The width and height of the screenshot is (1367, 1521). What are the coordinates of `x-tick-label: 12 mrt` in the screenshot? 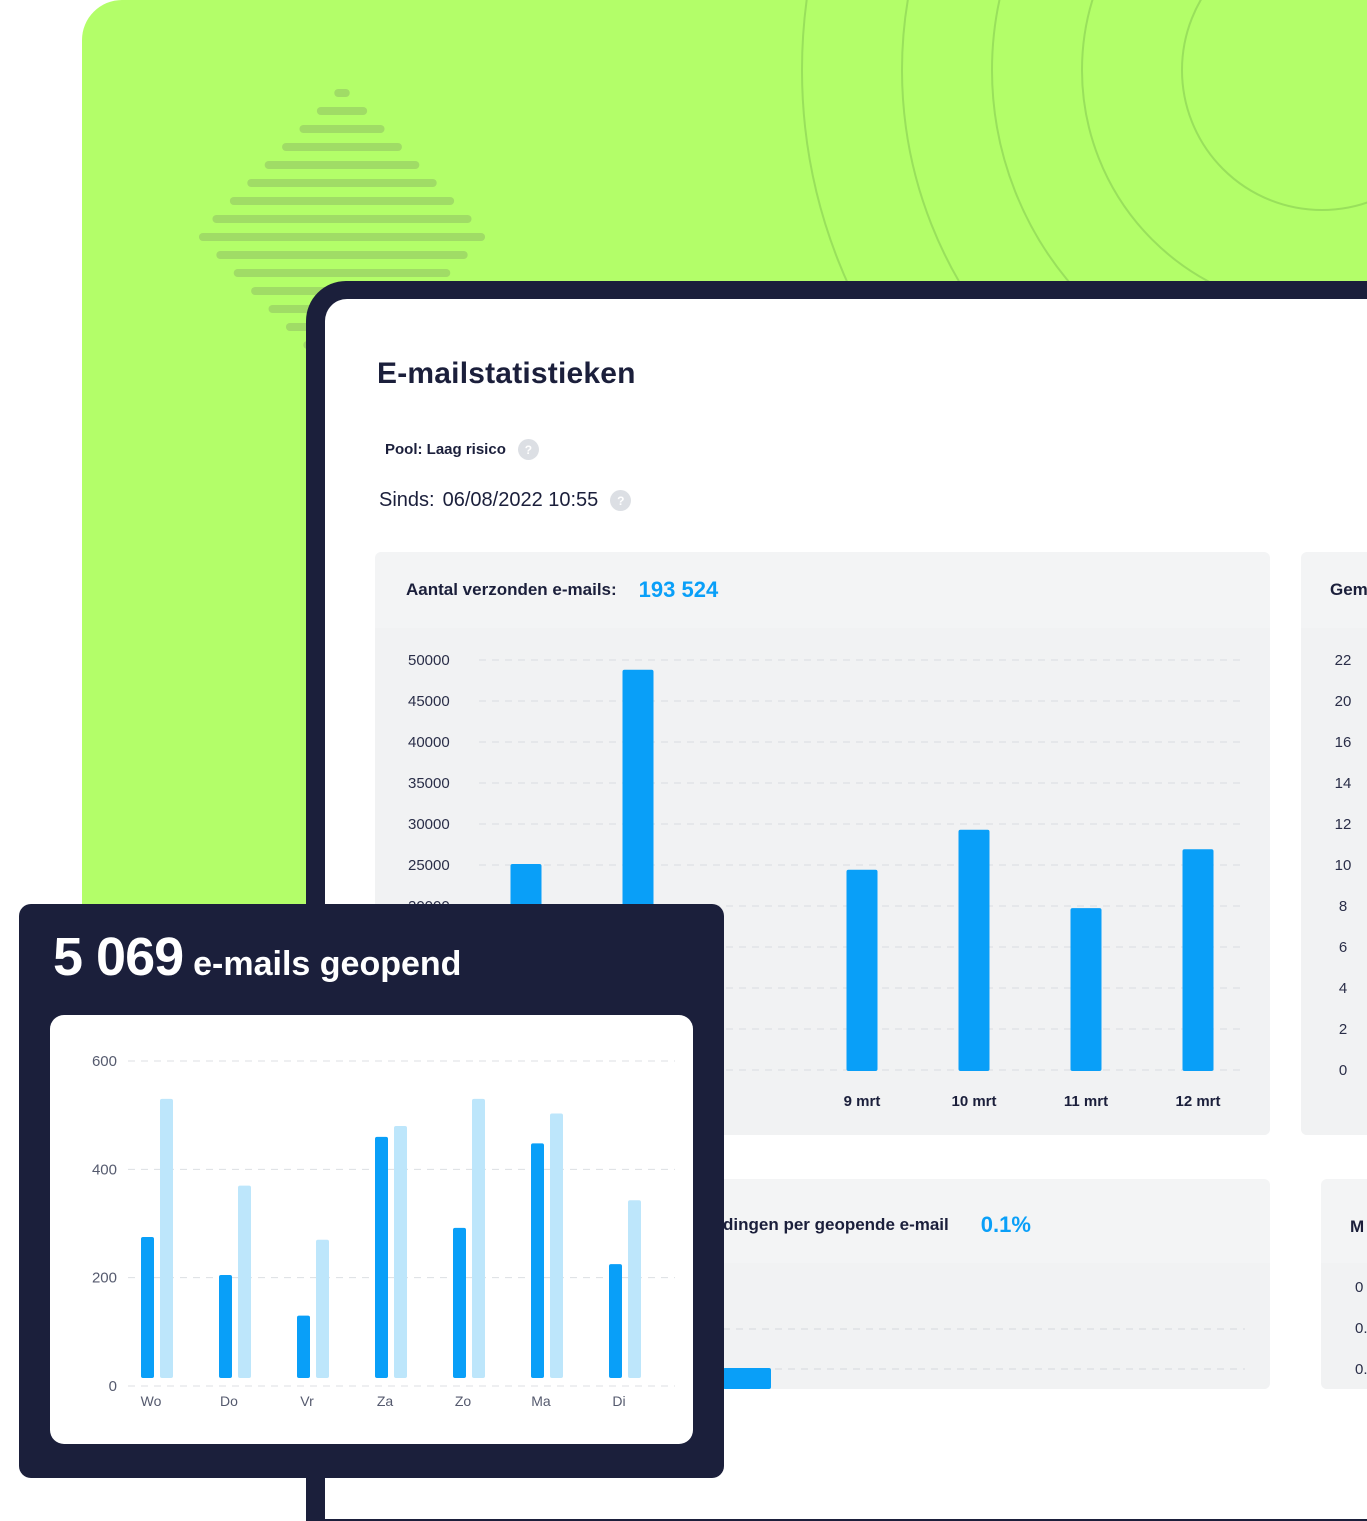 It's located at (1197, 1101).